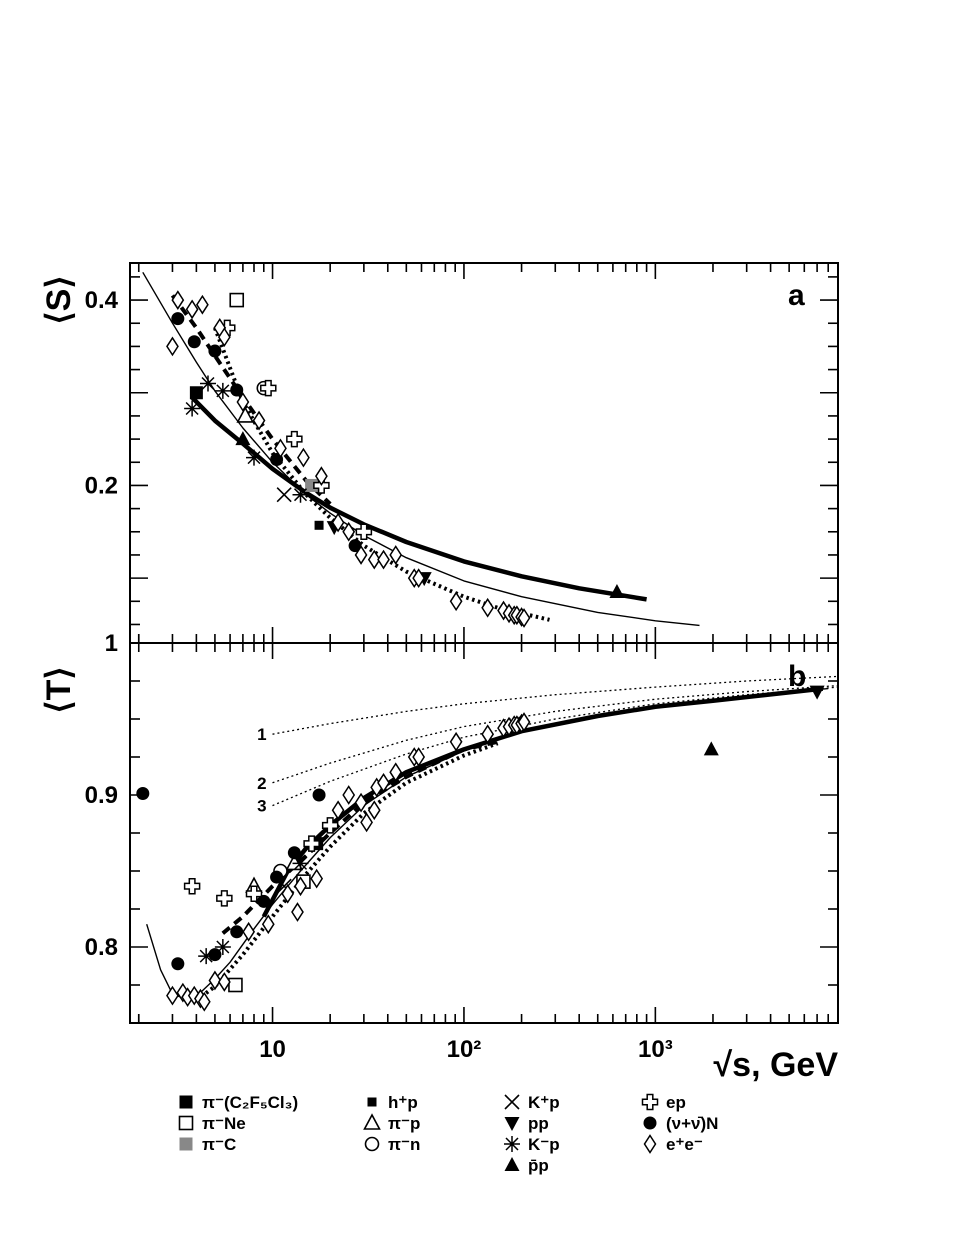 The width and height of the screenshot is (954, 1234). What do you see at coordinates (186, 1102) in the screenshot?
I see `legend-marker-c2f5cl3` at bounding box center [186, 1102].